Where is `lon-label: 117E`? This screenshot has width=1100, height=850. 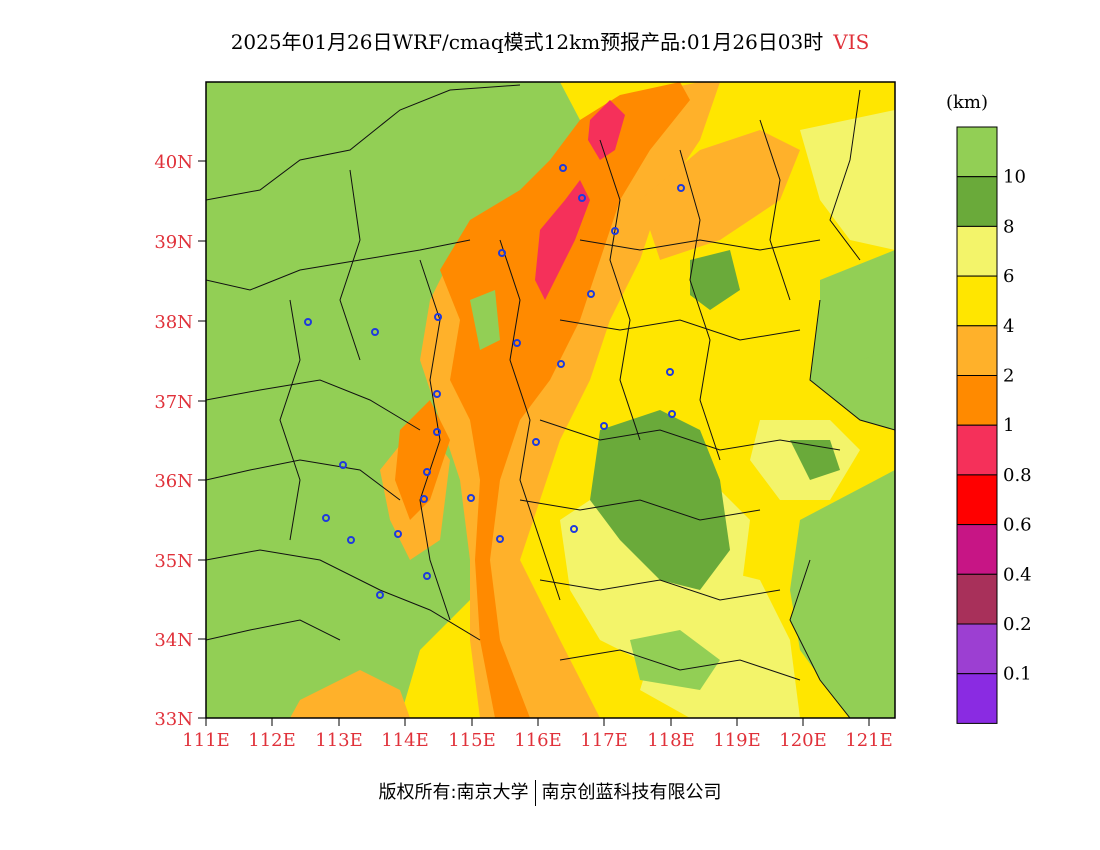
lon-label: 117E is located at coordinates (604, 740).